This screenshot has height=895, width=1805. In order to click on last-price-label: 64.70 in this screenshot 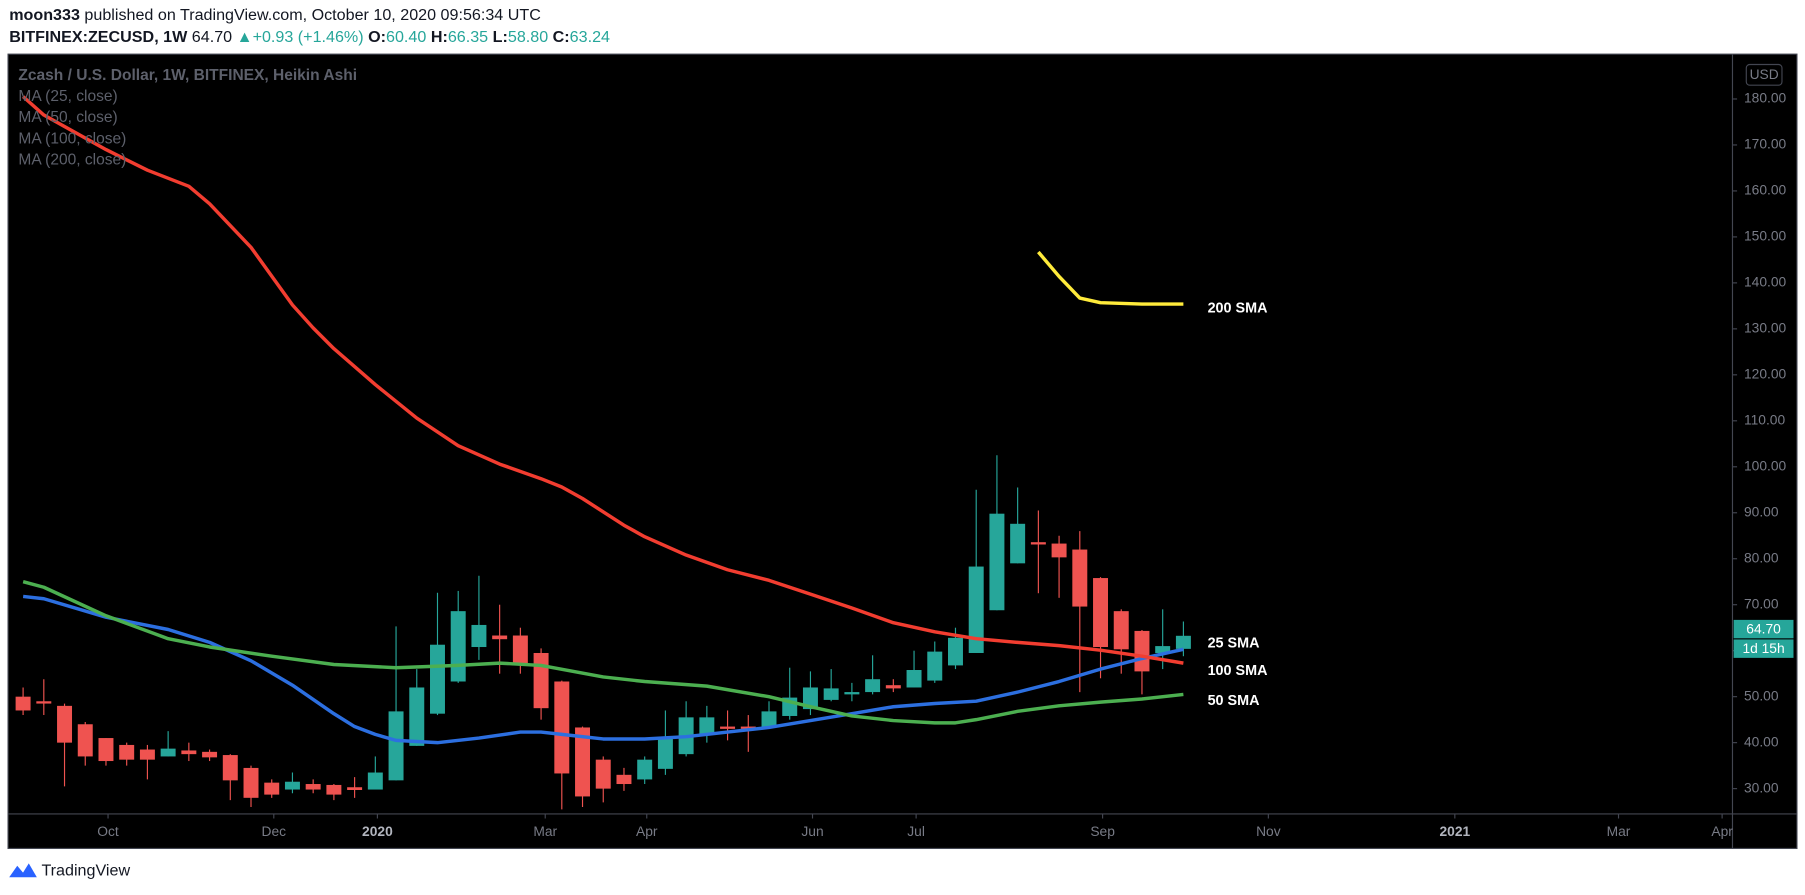, I will do `click(1763, 628)`.